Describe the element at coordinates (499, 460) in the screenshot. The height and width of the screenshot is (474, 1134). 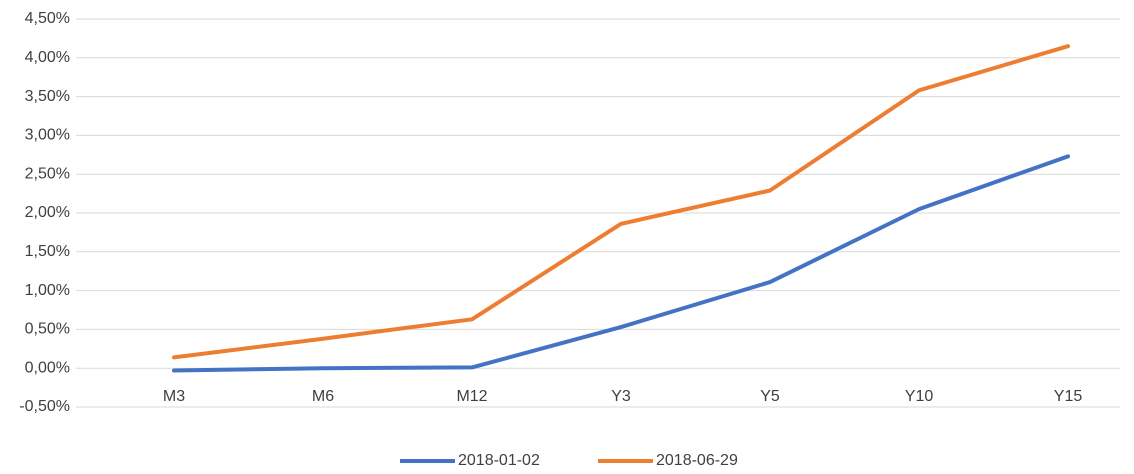
I see `legend-label: 2018-01-02` at that location.